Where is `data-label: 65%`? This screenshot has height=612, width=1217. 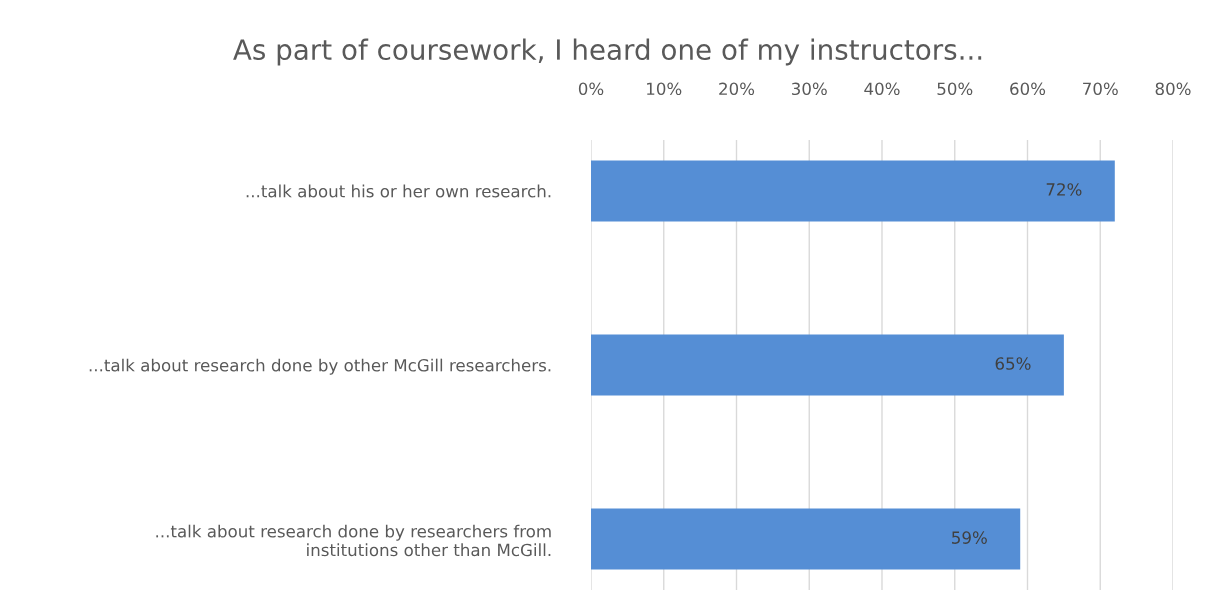 data-label: 65% is located at coordinates (1013, 363).